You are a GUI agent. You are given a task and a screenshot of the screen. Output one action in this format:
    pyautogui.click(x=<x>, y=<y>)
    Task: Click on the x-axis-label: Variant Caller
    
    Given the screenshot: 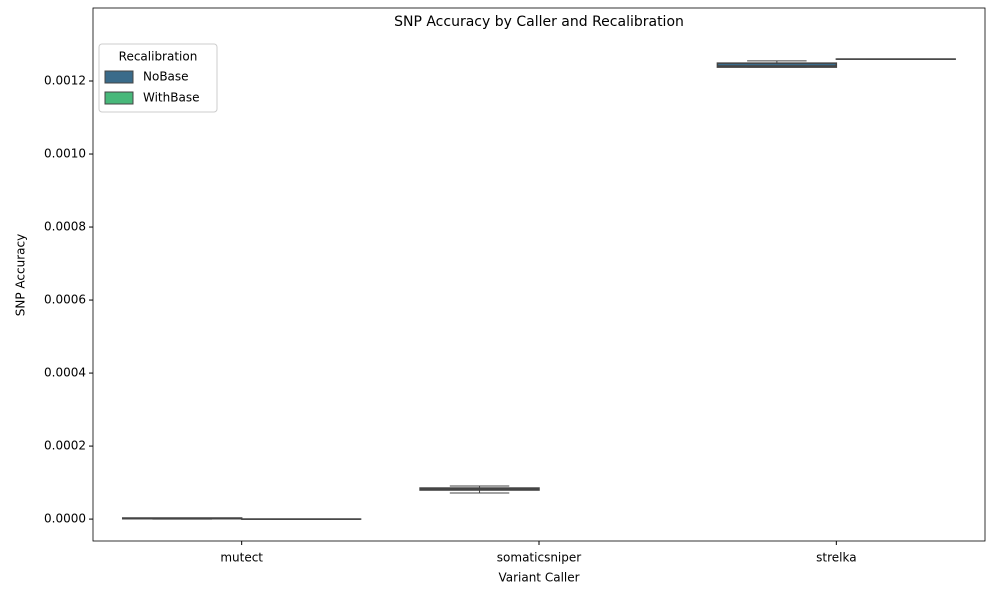 What is the action you would take?
    pyautogui.click(x=538, y=578)
    